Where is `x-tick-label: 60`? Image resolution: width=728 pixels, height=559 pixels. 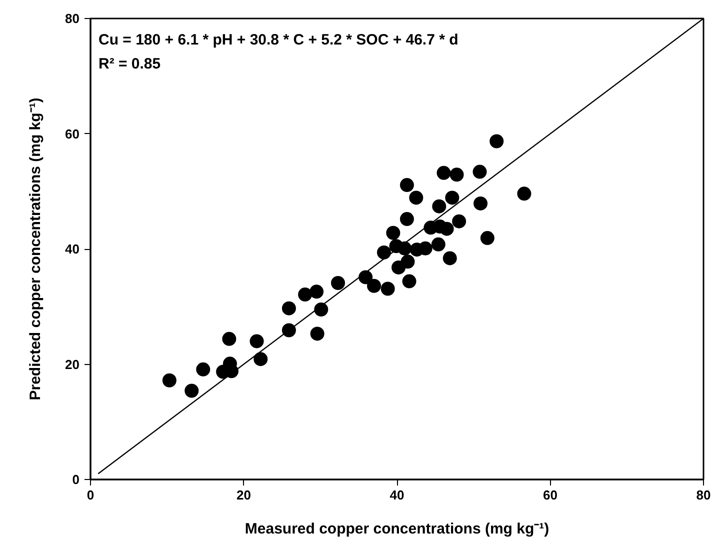 x-tick-label: 60 is located at coordinates (550, 495).